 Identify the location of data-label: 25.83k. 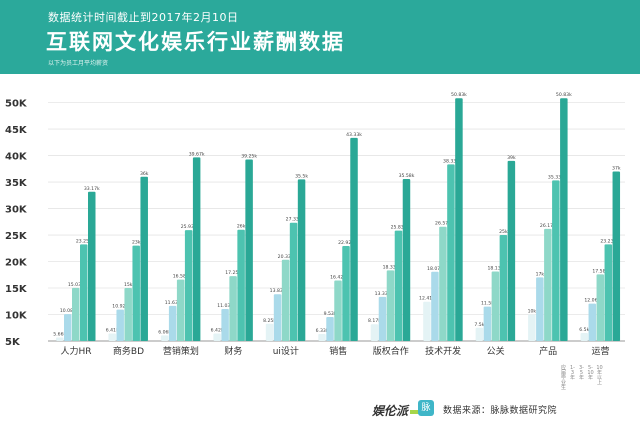
(399, 228).